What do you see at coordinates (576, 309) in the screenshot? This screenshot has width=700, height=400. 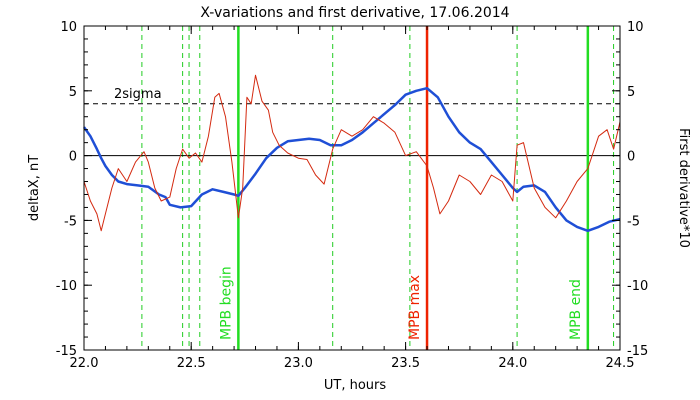 I see `mpb-marker-label: MPB end` at bounding box center [576, 309].